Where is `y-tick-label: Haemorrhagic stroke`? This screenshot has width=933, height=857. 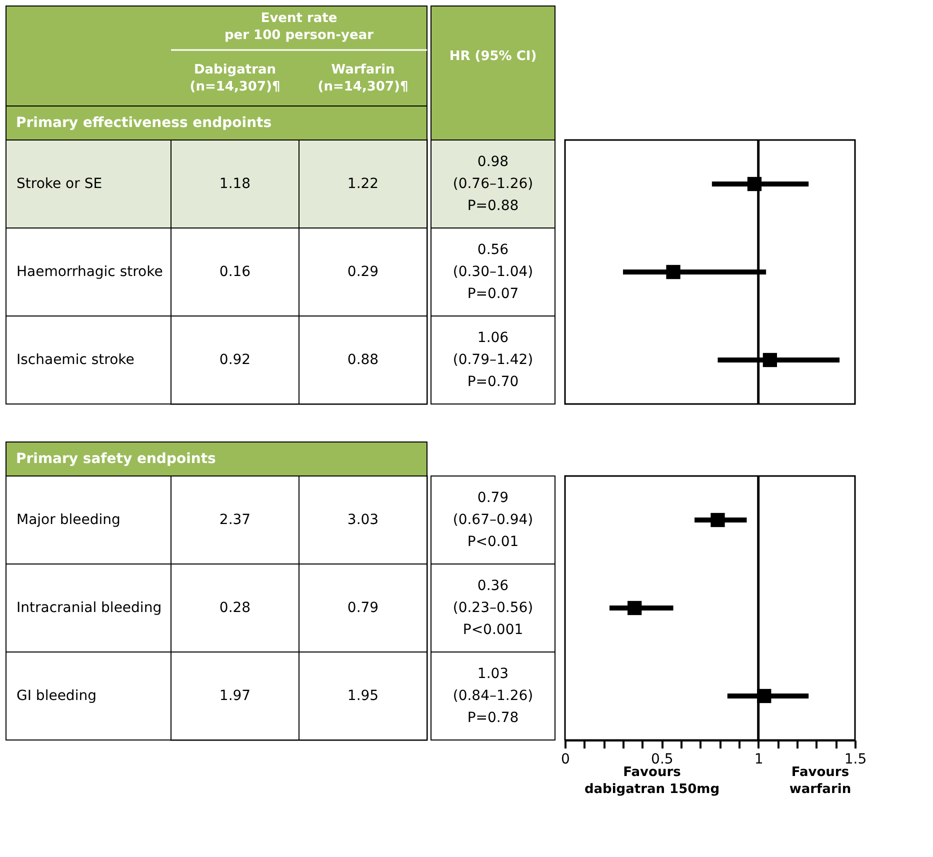 y-tick-label: Haemorrhagic stroke is located at coordinates (89, 272).